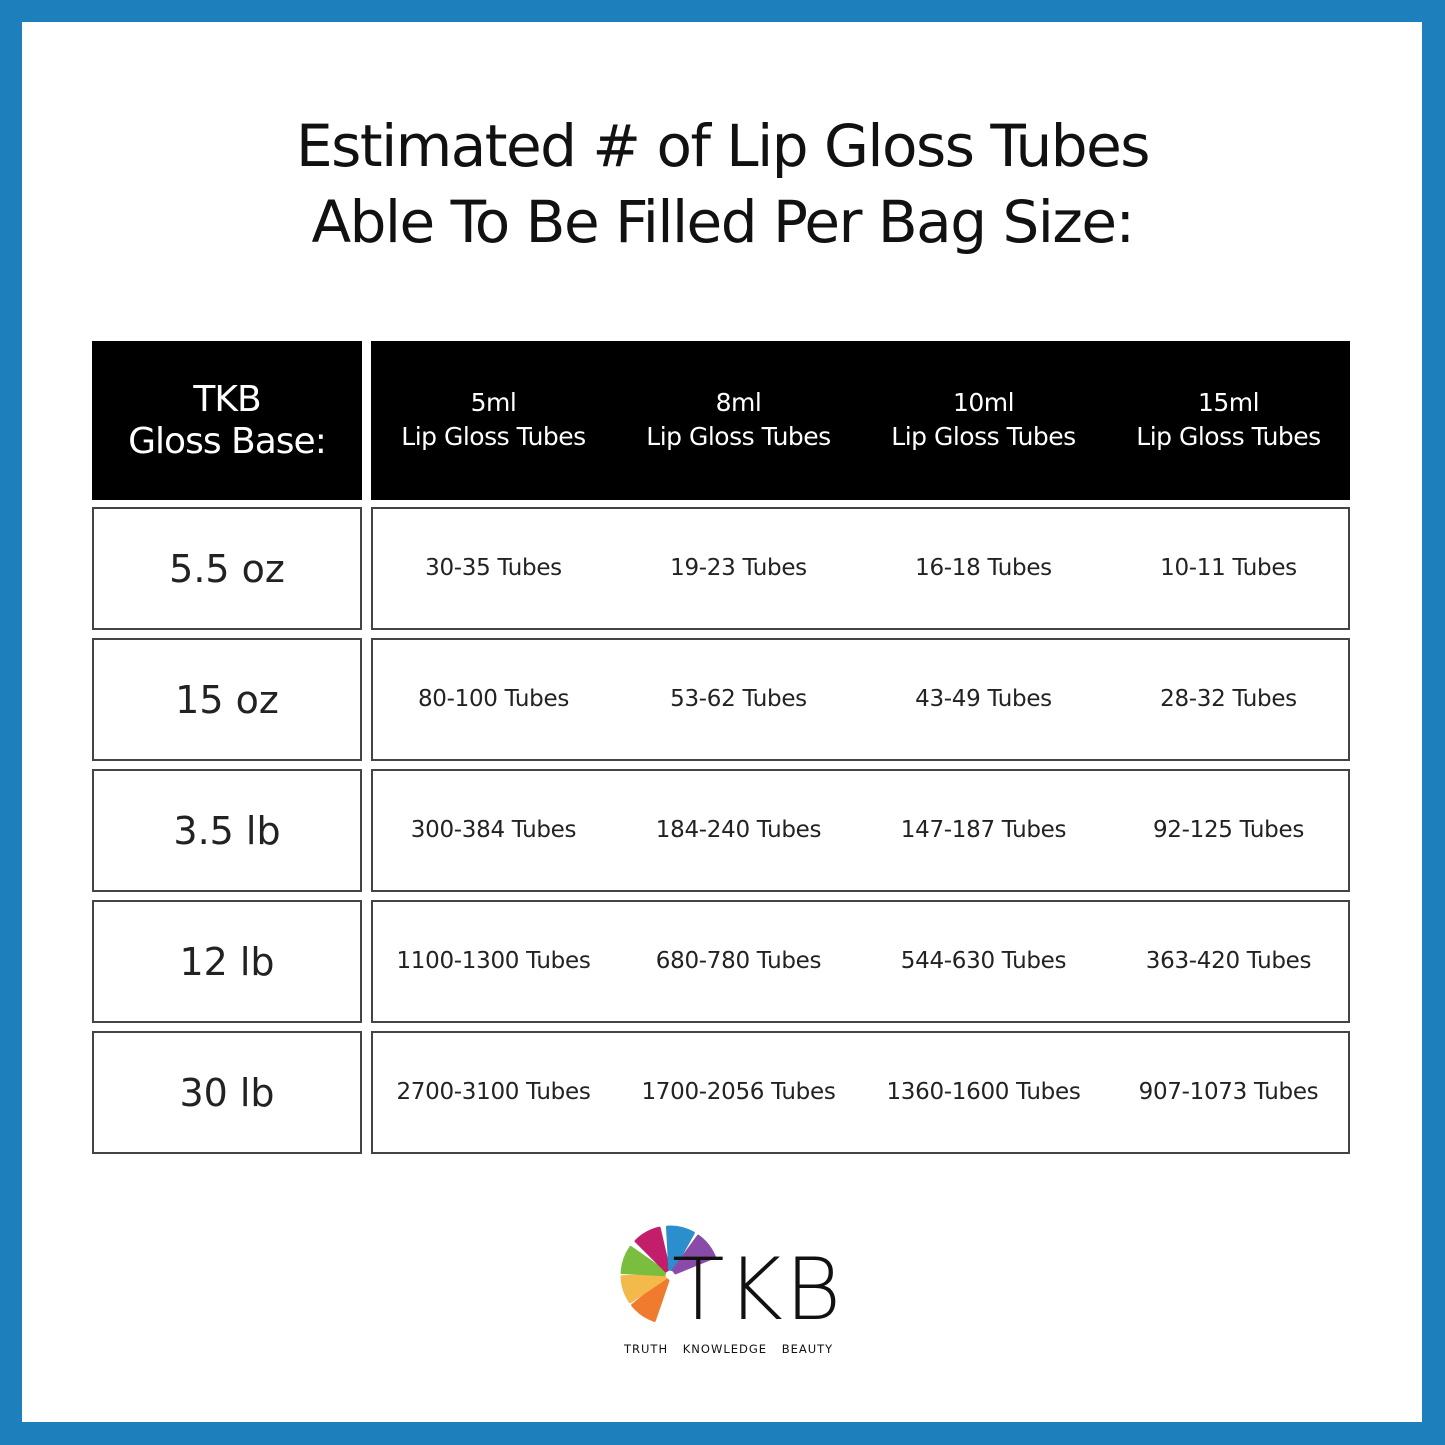  What do you see at coordinates (738, 1092) in the screenshot?
I see `tube-count-cell: 1700-2056 Tubes` at bounding box center [738, 1092].